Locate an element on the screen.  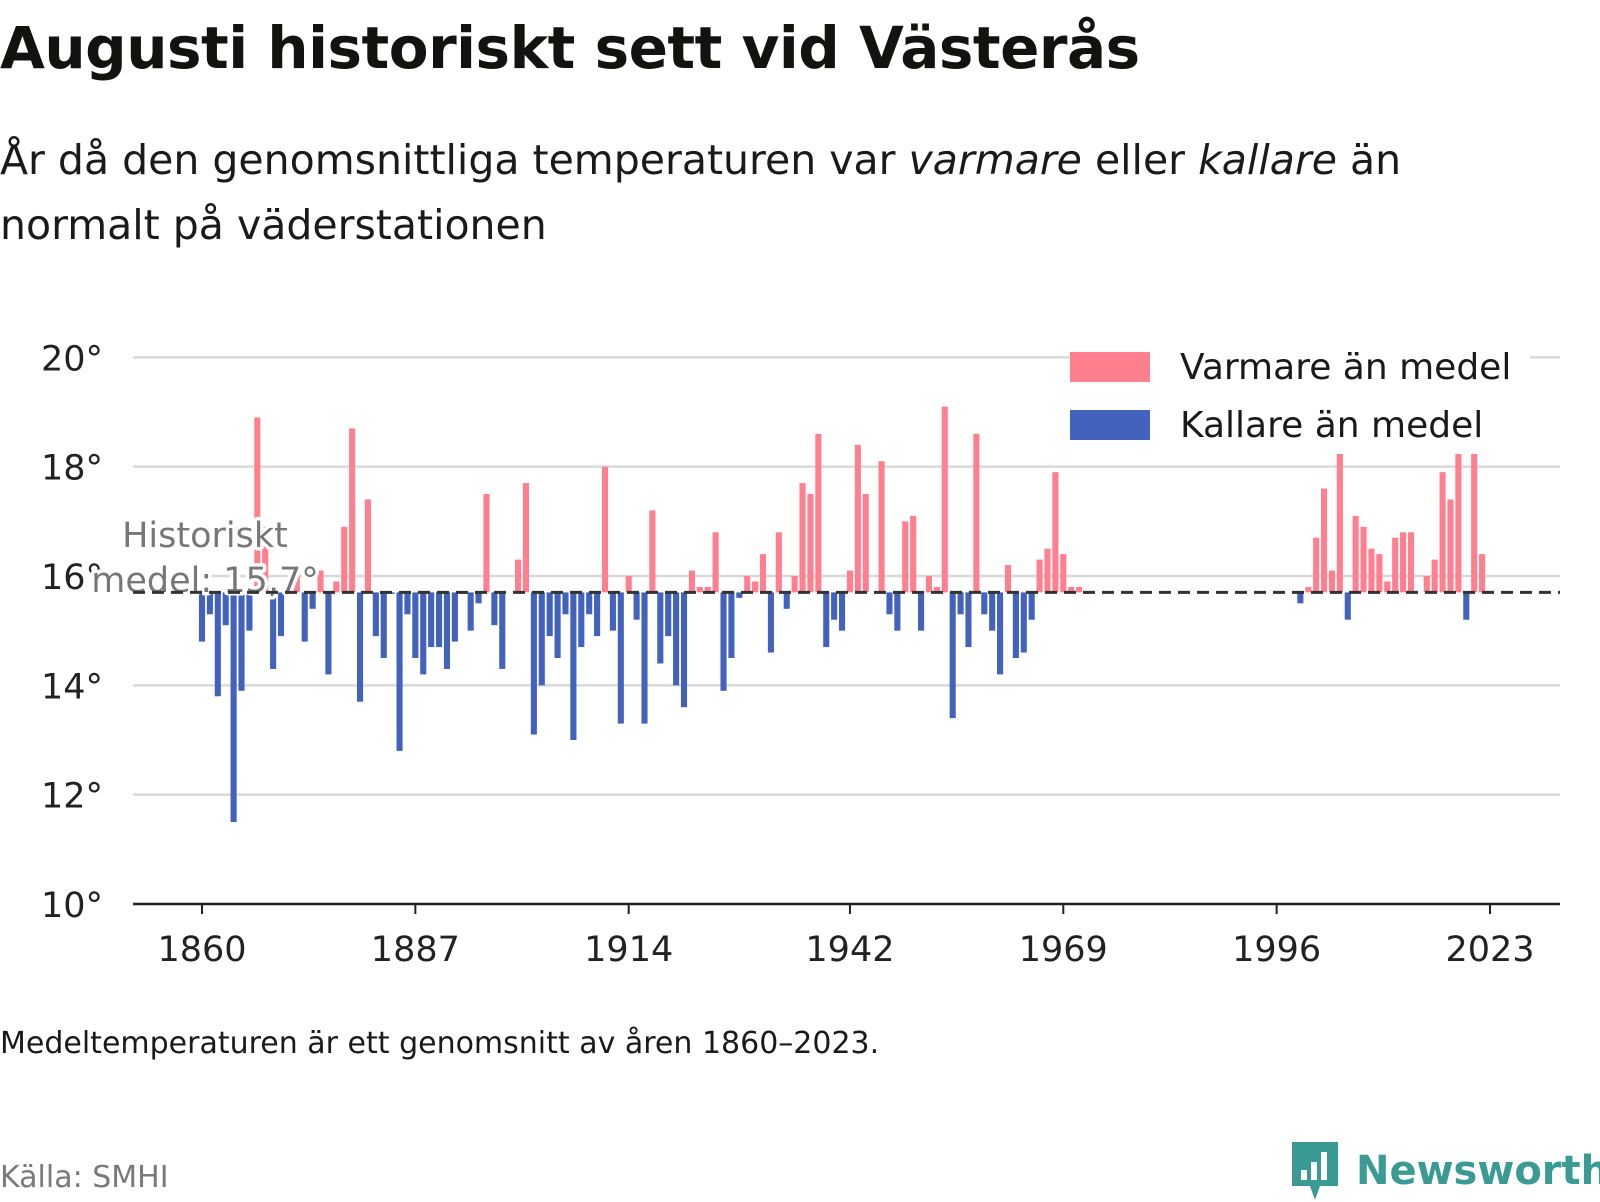
mean-annotation-line-1: Historiskt is located at coordinates (205, 536).